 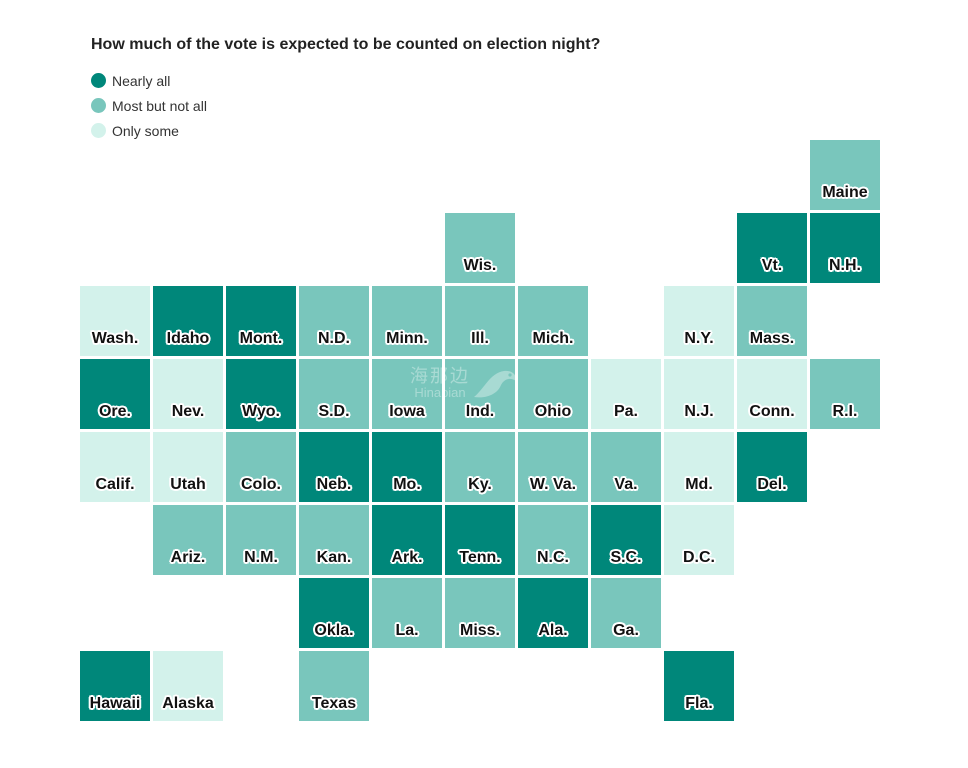 I want to click on state-label-ill: Ill., so click(x=480, y=338).